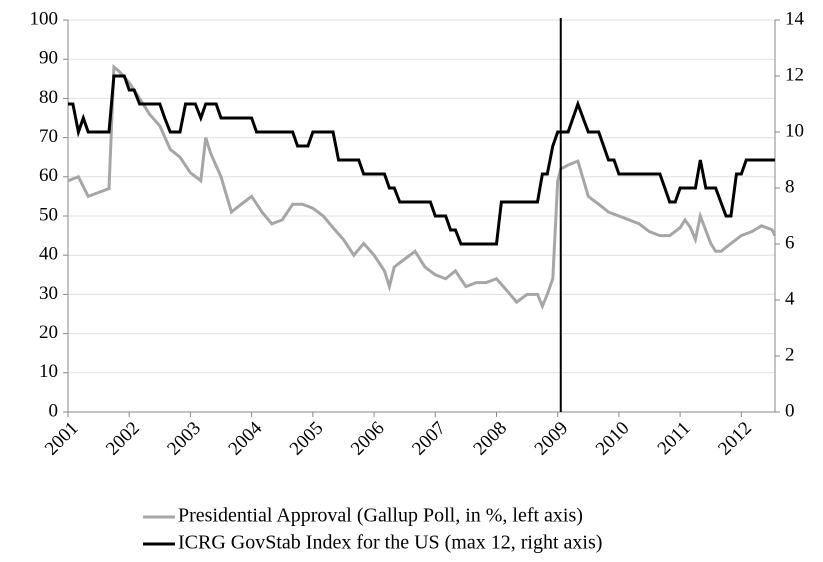  What do you see at coordinates (48, 214) in the screenshot?
I see `y-tick-label: 50` at bounding box center [48, 214].